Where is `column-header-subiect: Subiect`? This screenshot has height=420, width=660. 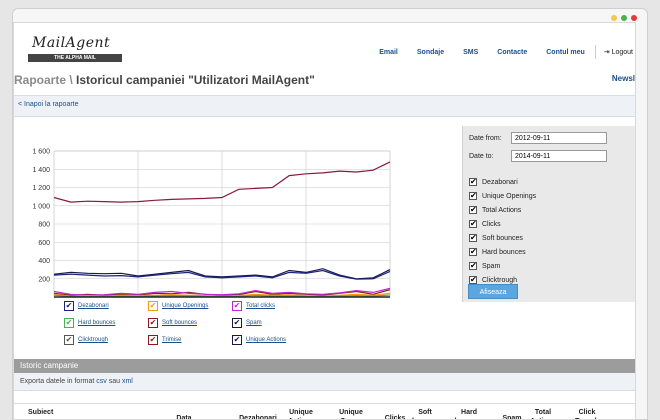
column-header-subiect: Subiect is located at coordinates (41, 412).